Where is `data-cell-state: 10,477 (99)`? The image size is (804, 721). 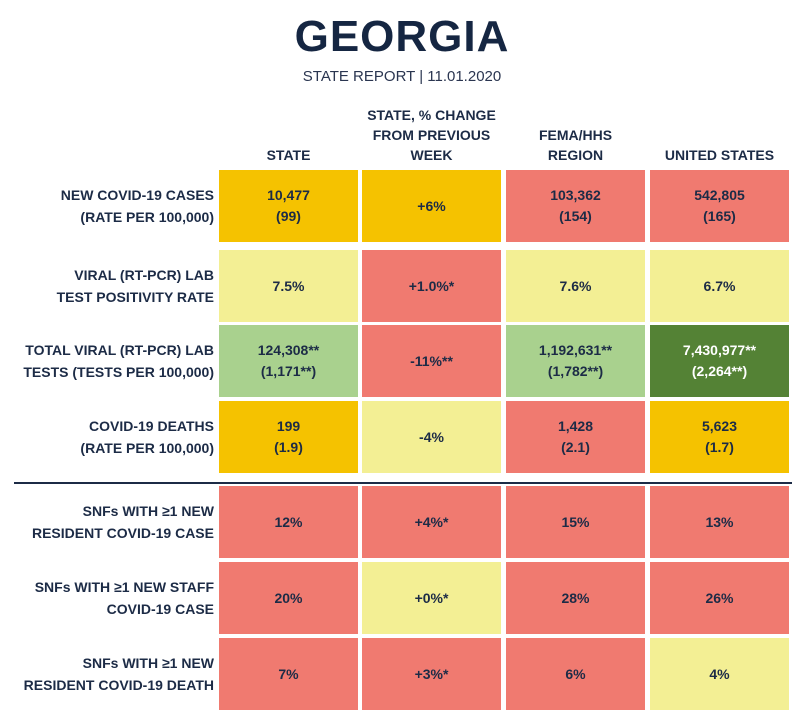
data-cell-state: 10,477 (99) is located at coordinates (288, 206).